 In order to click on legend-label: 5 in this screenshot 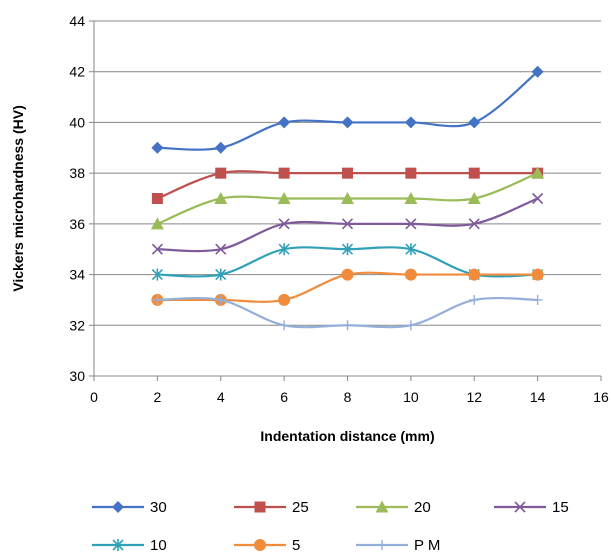, I will do `click(296, 544)`.